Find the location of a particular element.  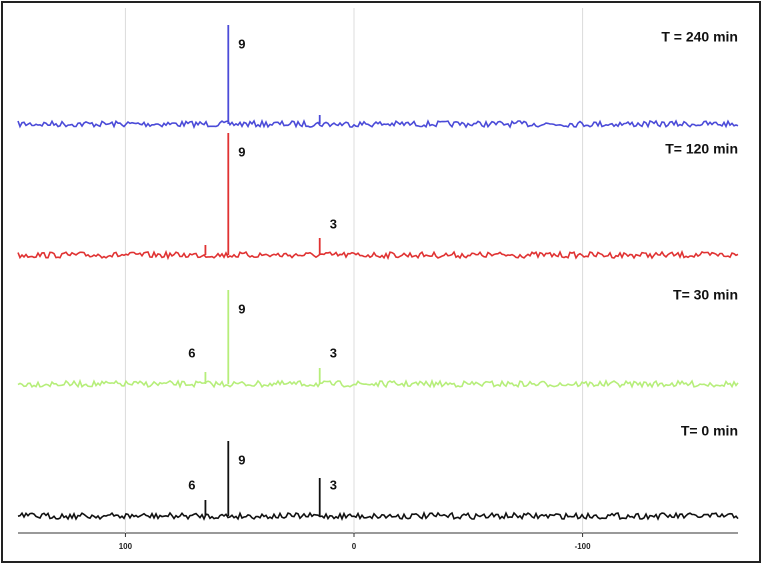

x-tick-label: 0 is located at coordinates (354, 546).